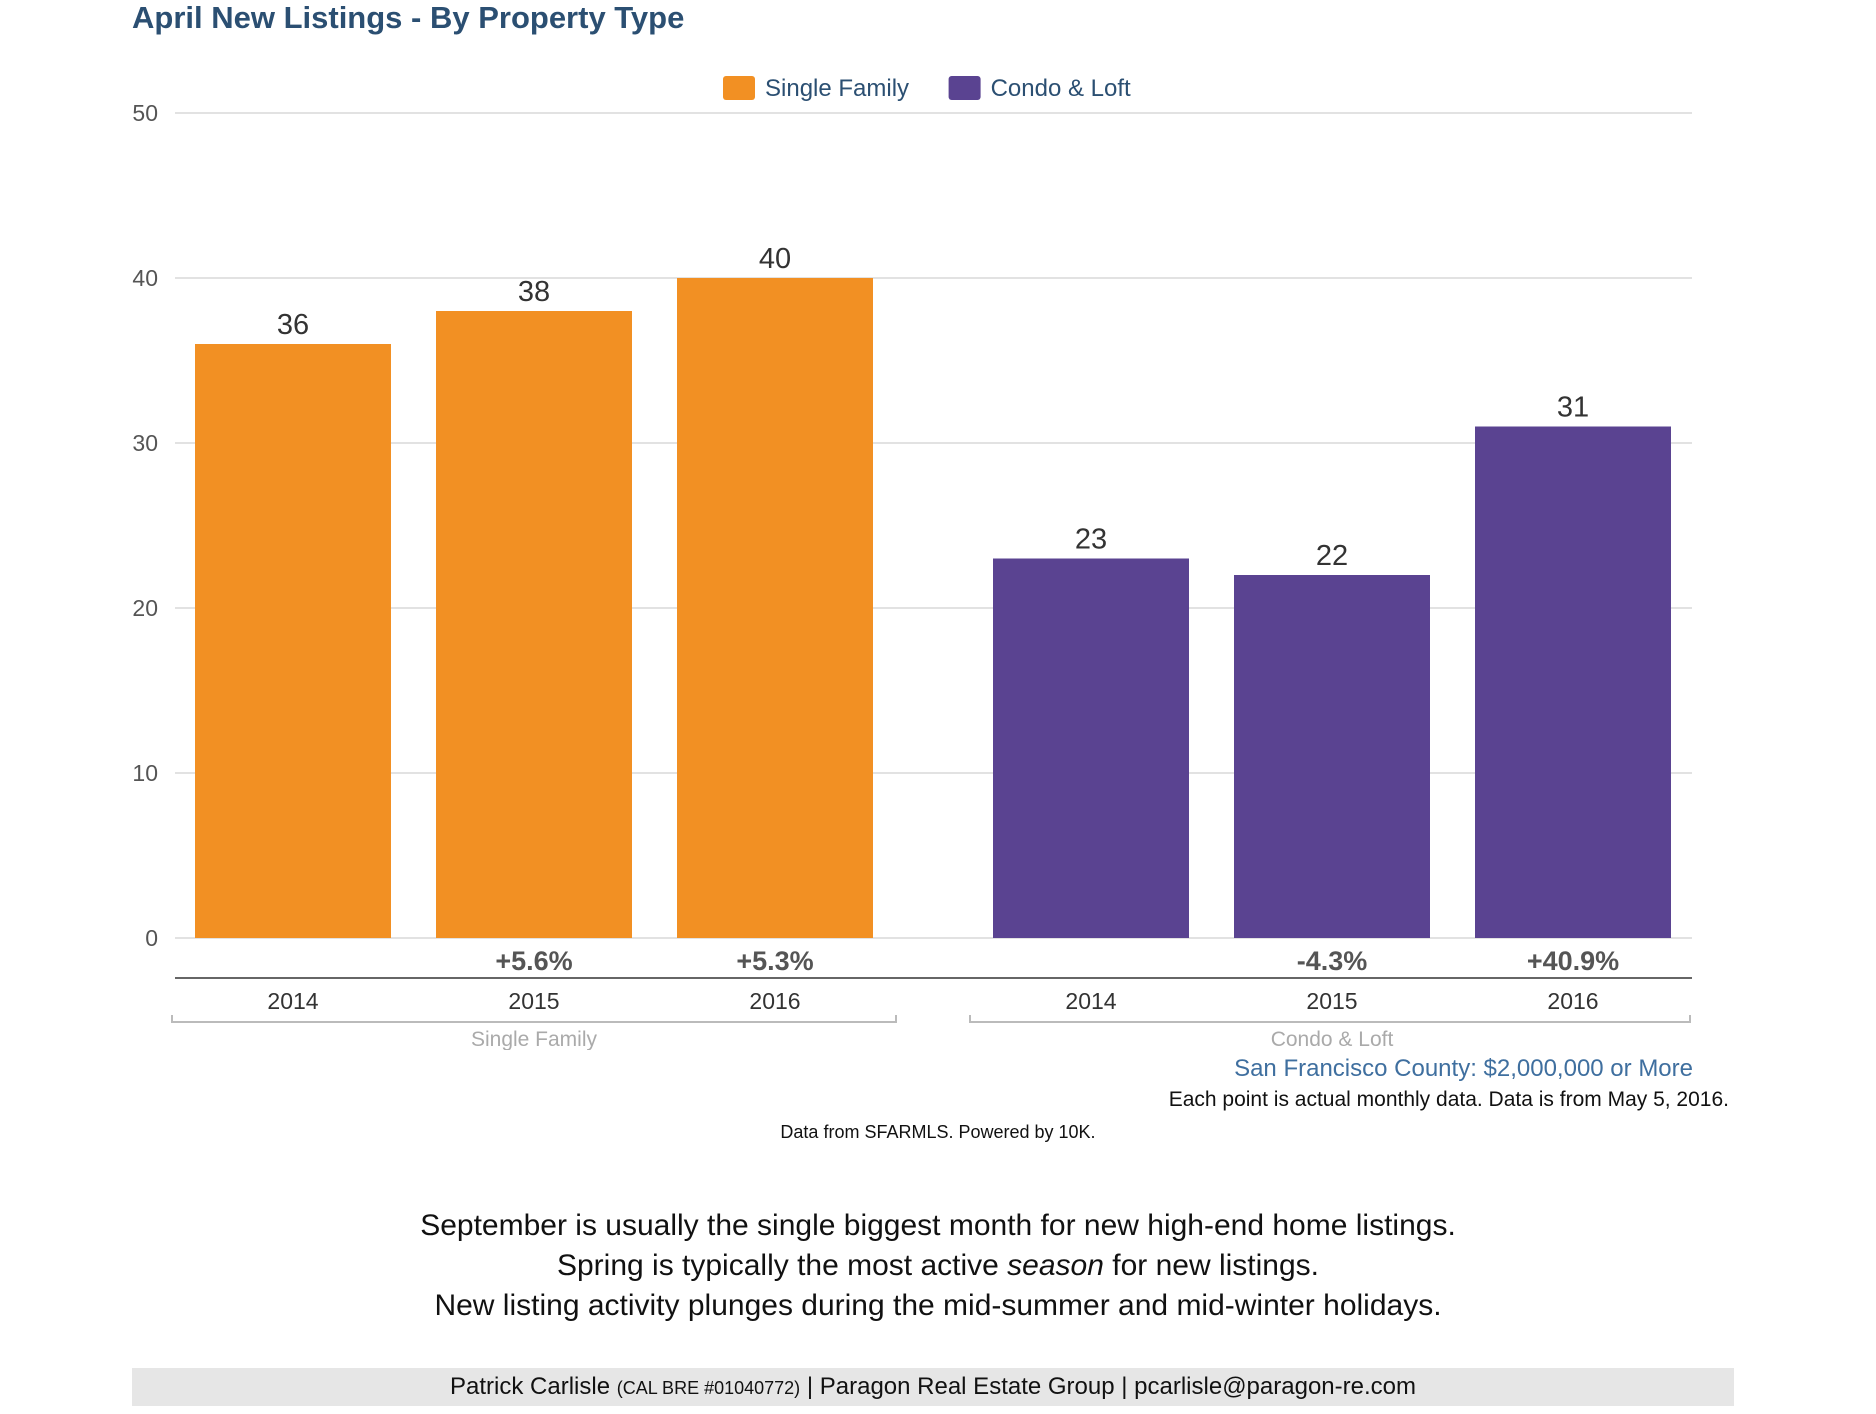  Describe the element at coordinates (1332, 1039) in the screenshot. I see `group-label: Condo & Loft` at that location.